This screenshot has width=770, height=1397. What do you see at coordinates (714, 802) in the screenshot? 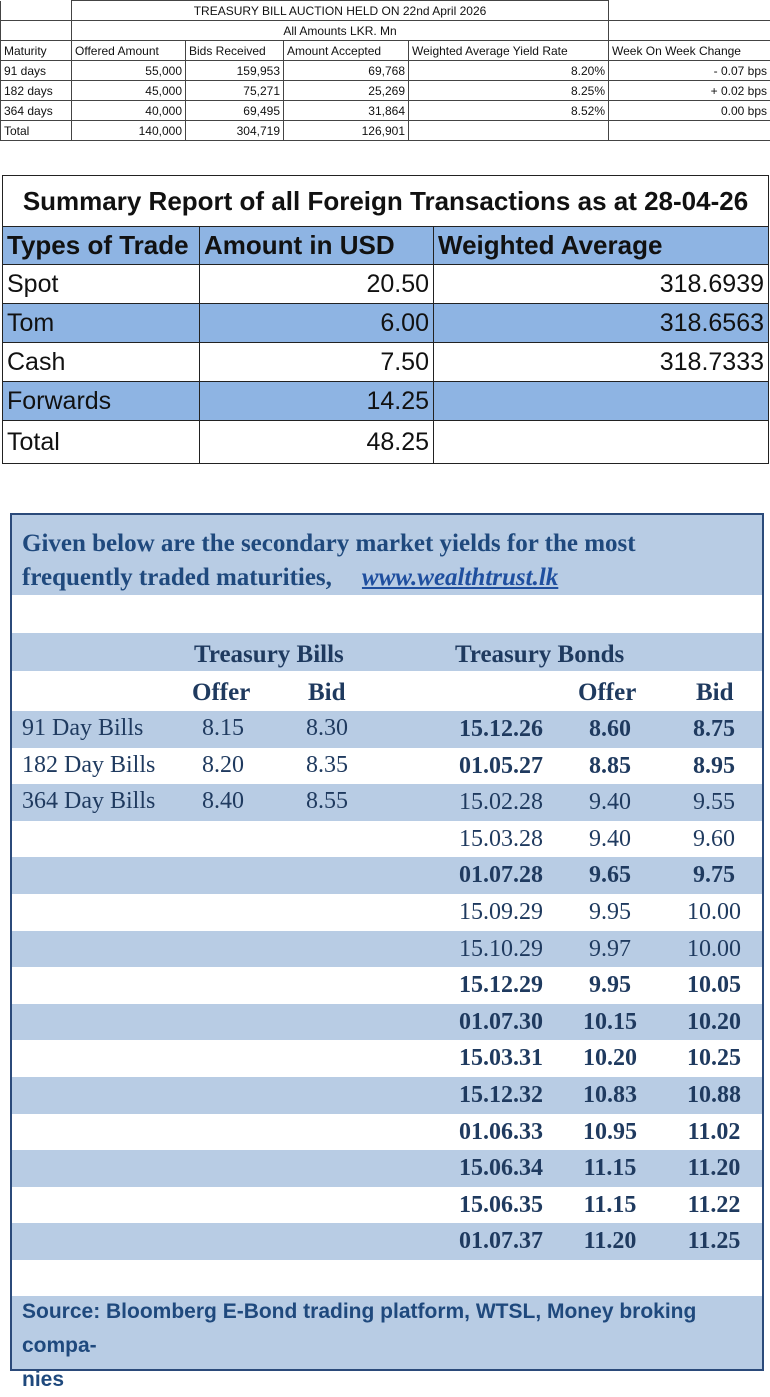
I see `bond-bid: 9.55` at bounding box center [714, 802].